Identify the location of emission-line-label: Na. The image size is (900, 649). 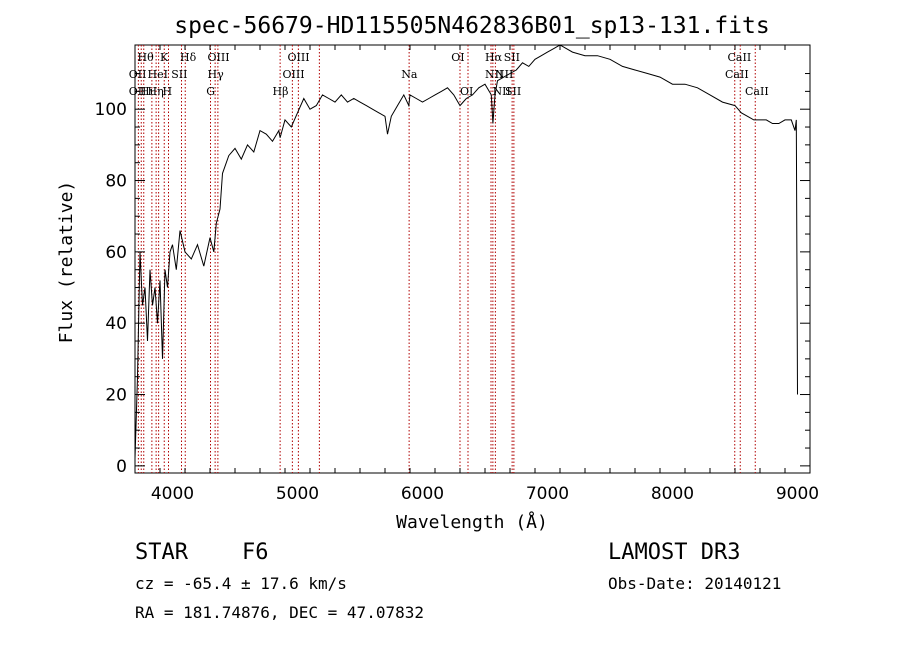
(409, 74).